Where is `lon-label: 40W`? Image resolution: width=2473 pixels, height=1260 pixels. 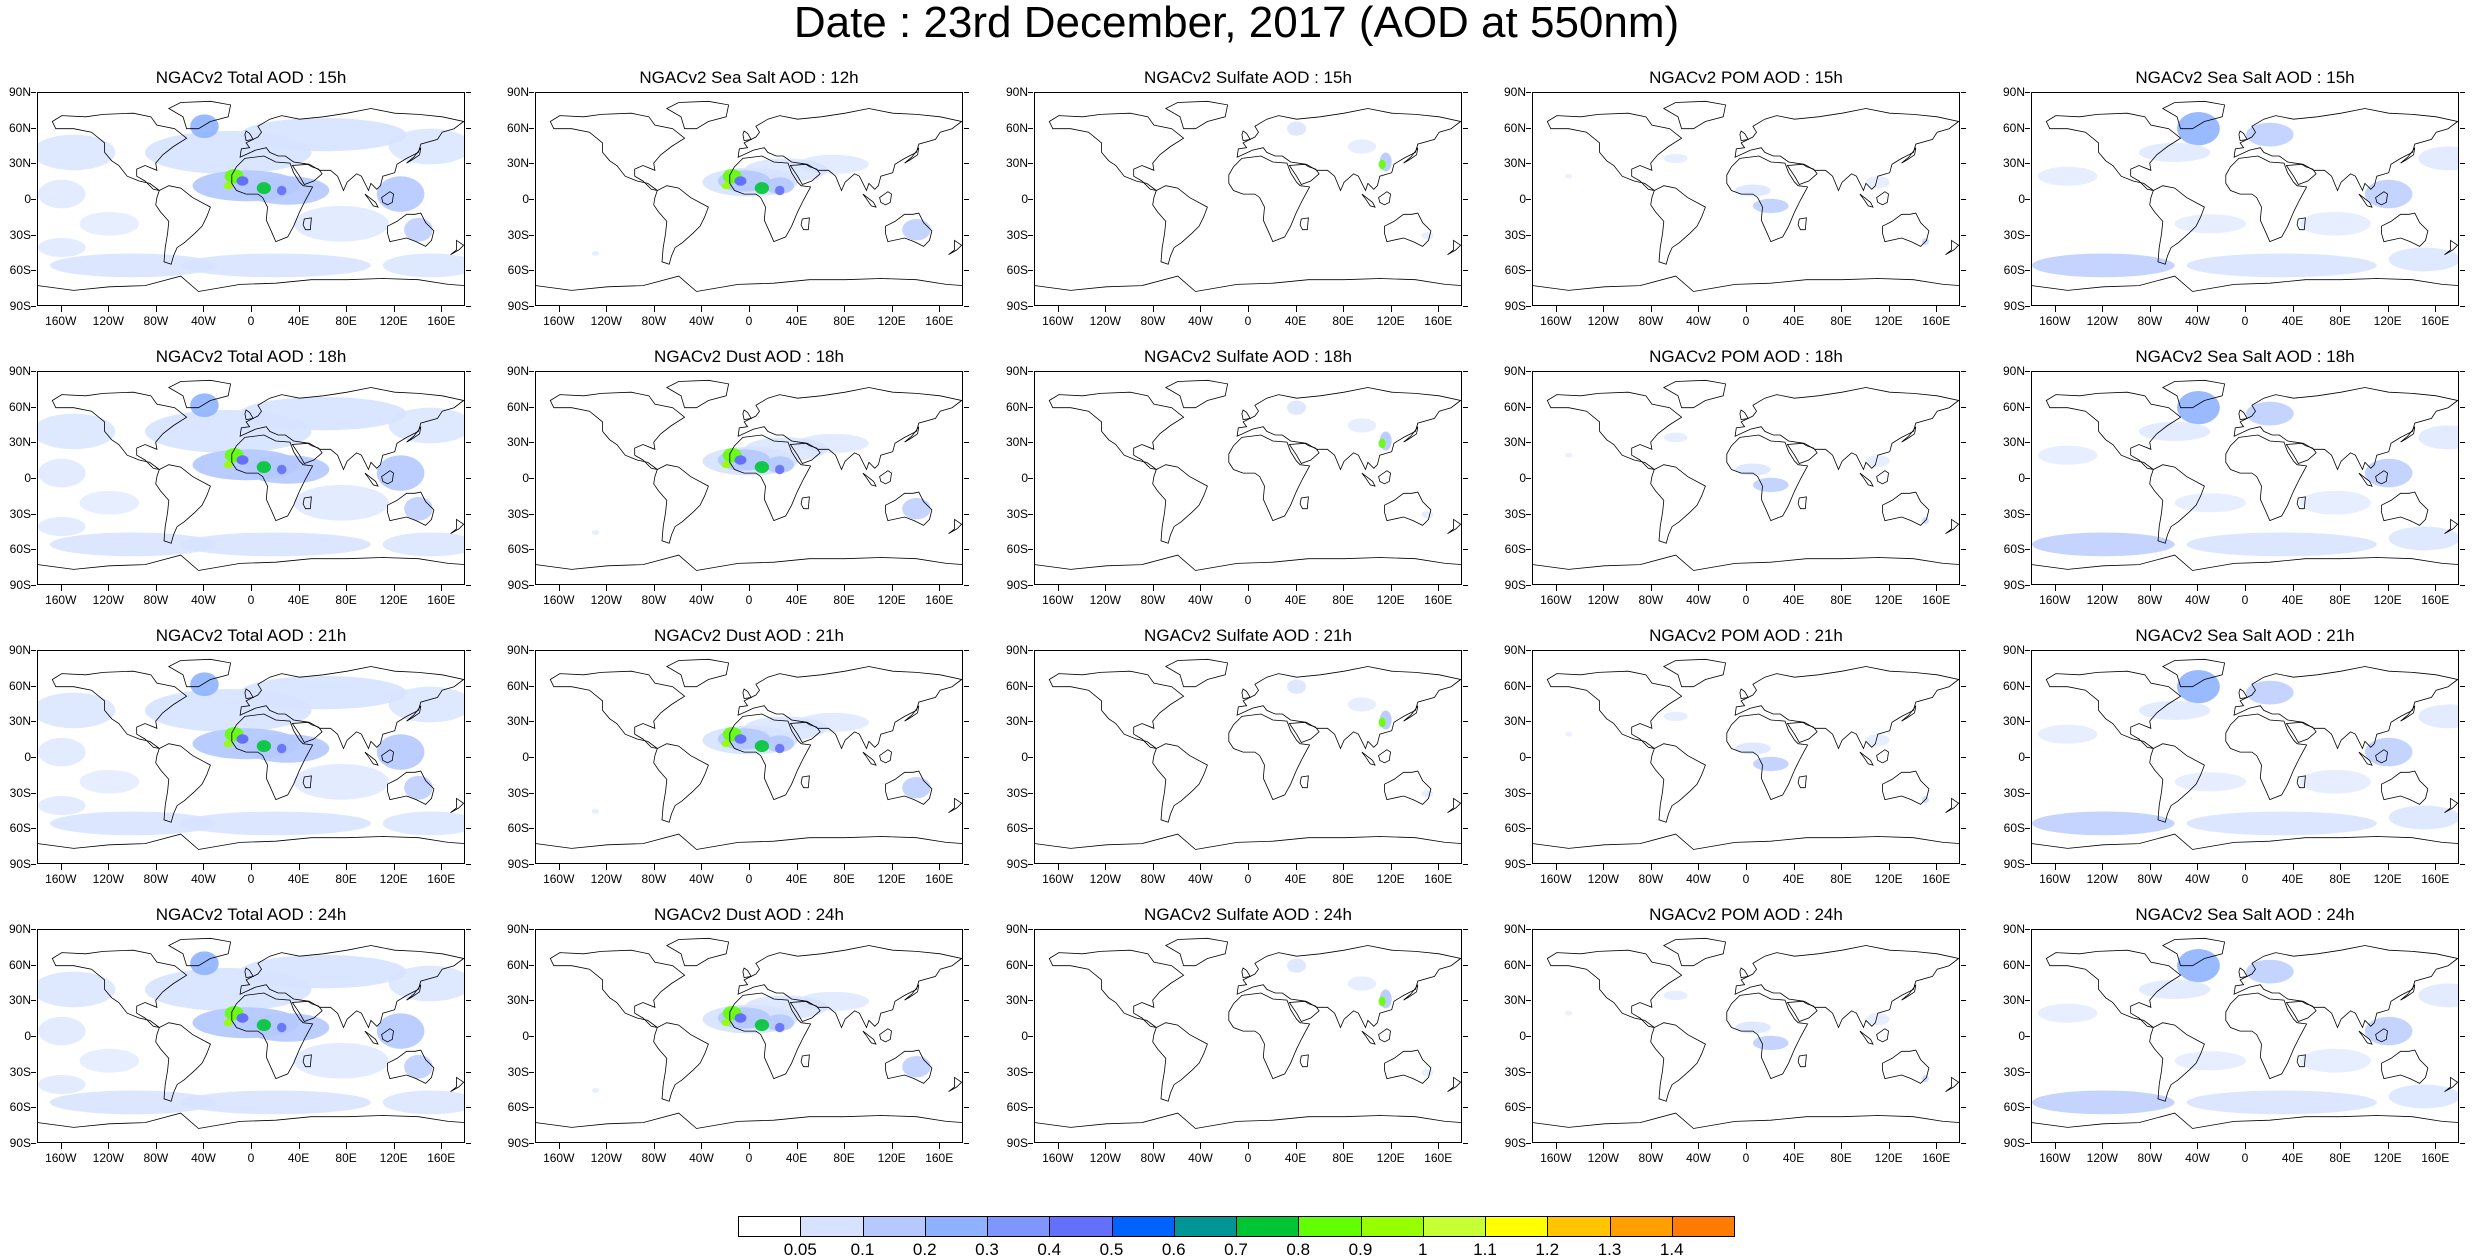
lon-label: 40W is located at coordinates (1698, 600).